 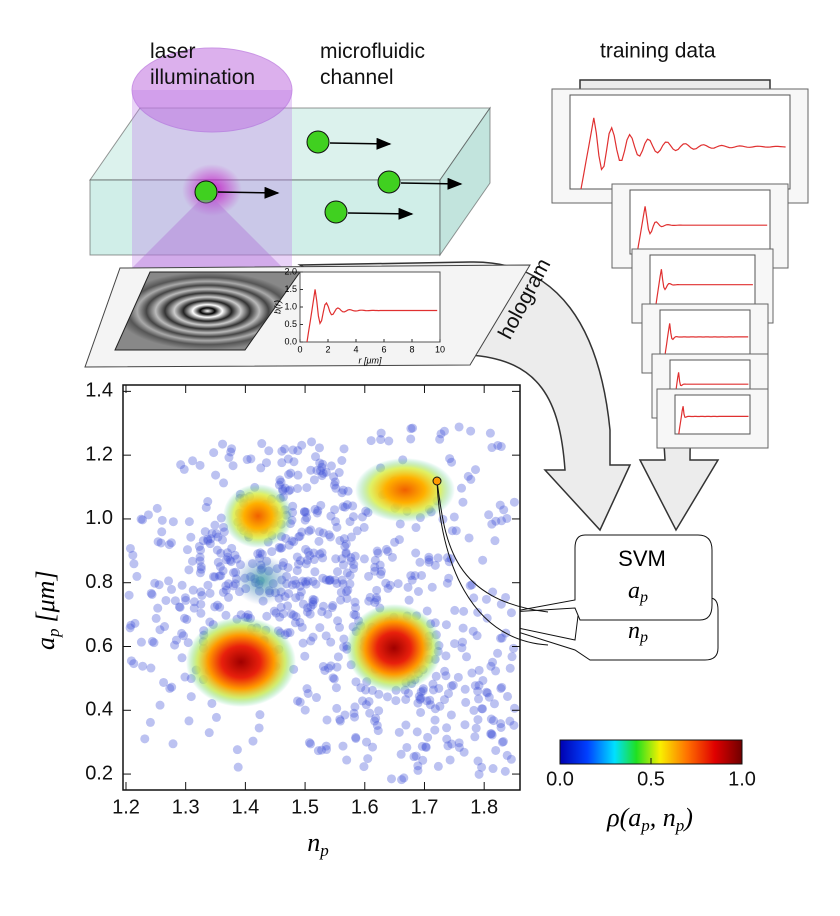 I want to click on x-tick-label: 1.4, so click(x=245, y=807).